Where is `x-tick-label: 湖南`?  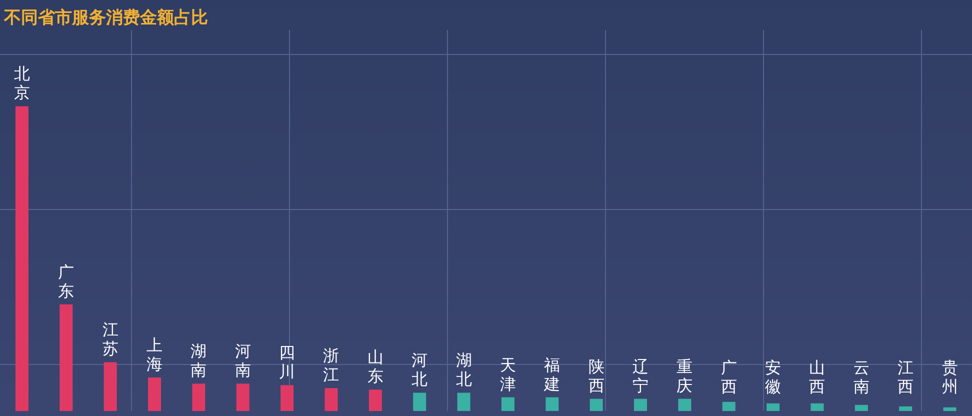
x-tick-label: 湖南 is located at coordinates (198, 361).